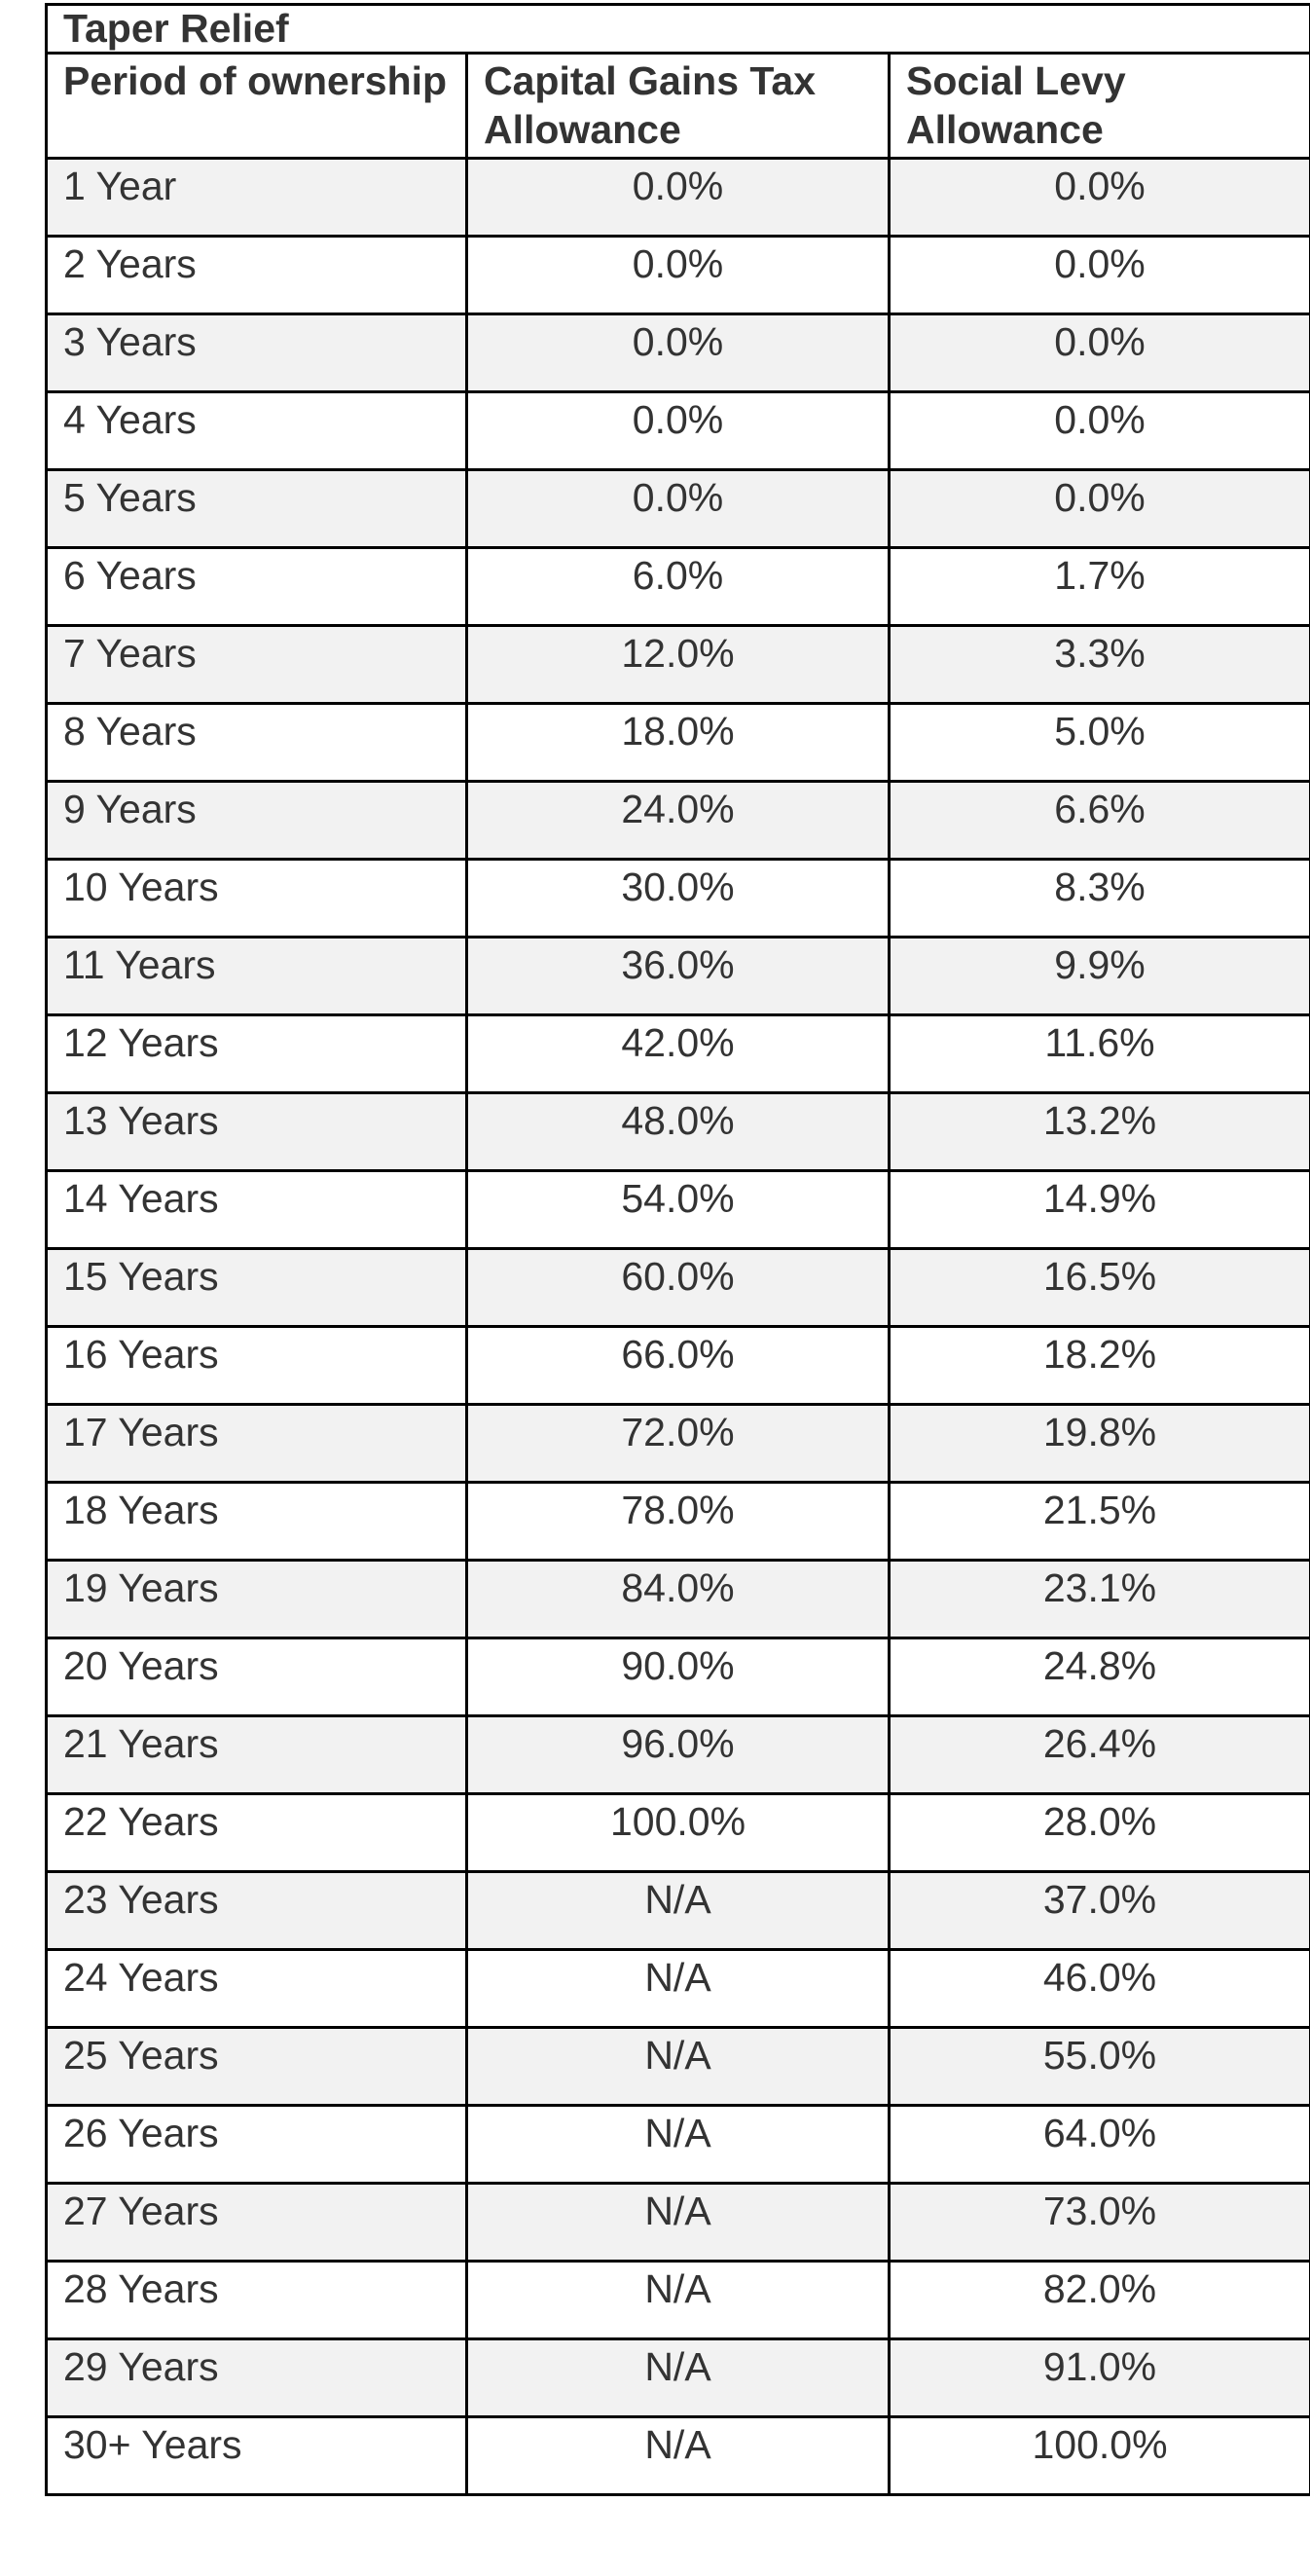  What do you see at coordinates (257, 431) in the screenshot?
I see `period-cell: 4 Years` at bounding box center [257, 431].